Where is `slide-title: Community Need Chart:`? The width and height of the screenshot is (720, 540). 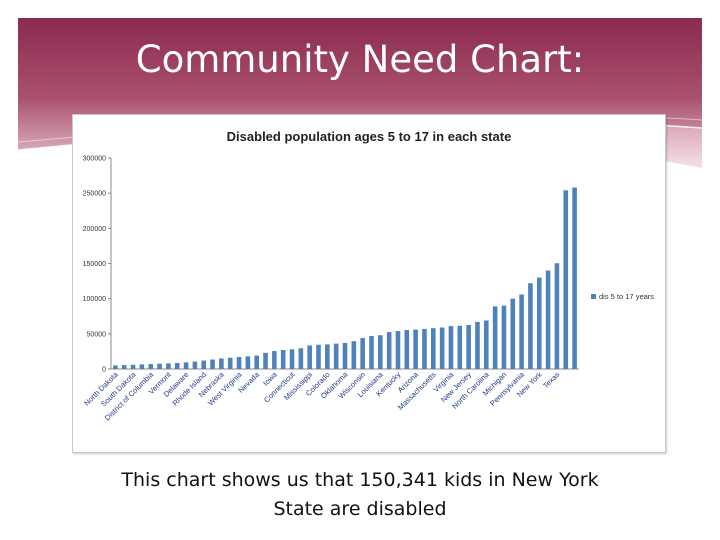
slide-title: Community Need Chart: is located at coordinates (360, 59).